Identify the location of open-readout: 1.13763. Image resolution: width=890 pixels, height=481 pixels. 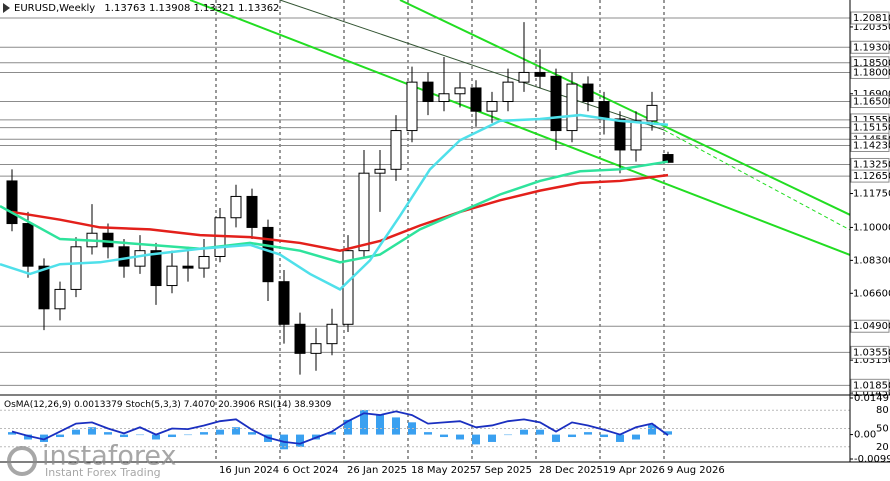
(124, 8).